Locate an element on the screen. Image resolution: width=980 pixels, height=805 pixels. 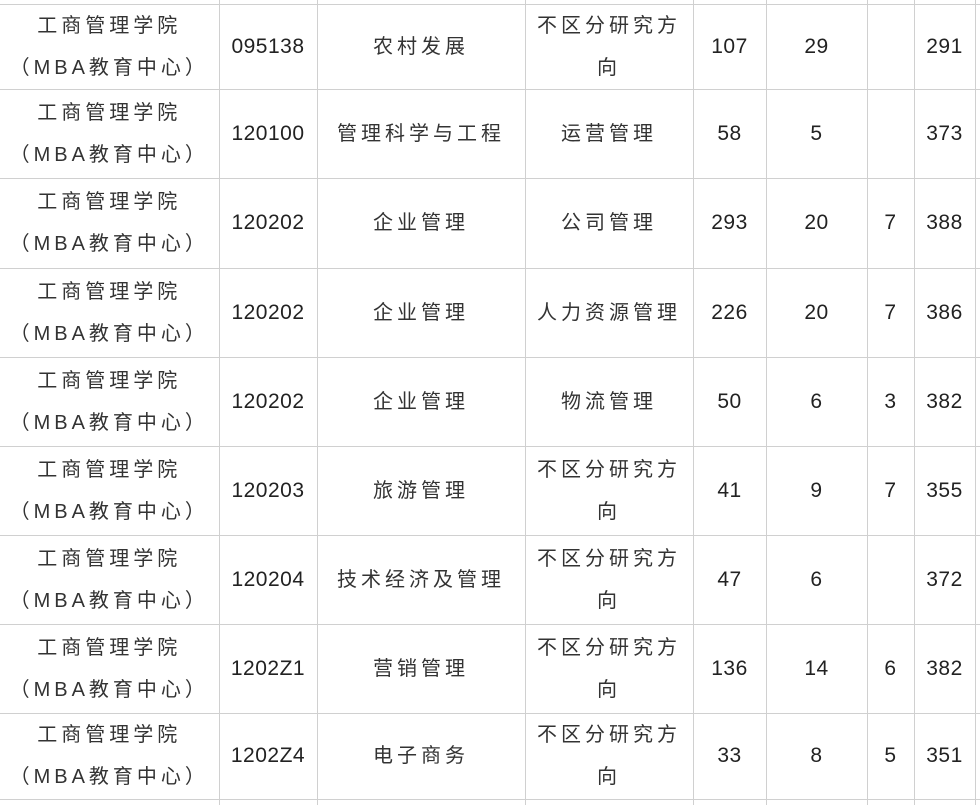
cell-code: 120204 is located at coordinates (268, 579).